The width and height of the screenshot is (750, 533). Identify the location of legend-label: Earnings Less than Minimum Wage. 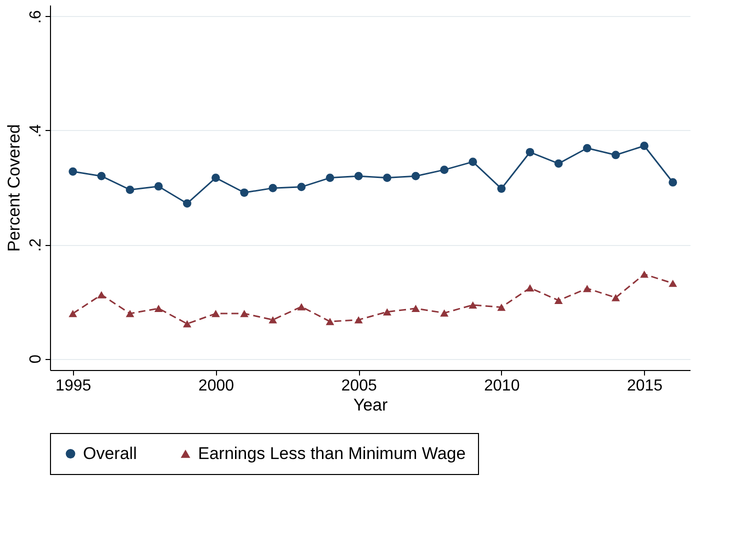
(332, 453).